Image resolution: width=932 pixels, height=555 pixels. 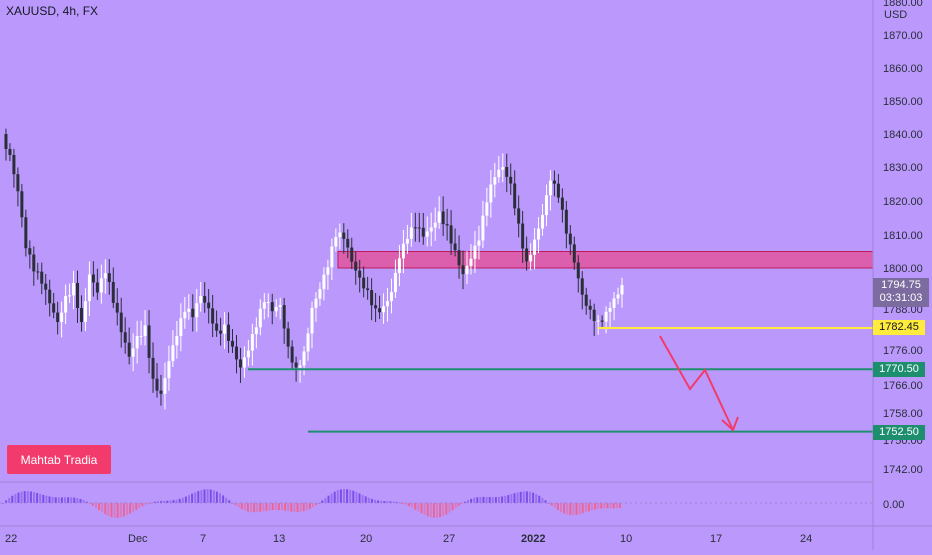 What do you see at coordinates (605, 260) in the screenshot?
I see `supply-zone` at bounding box center [605, 260].